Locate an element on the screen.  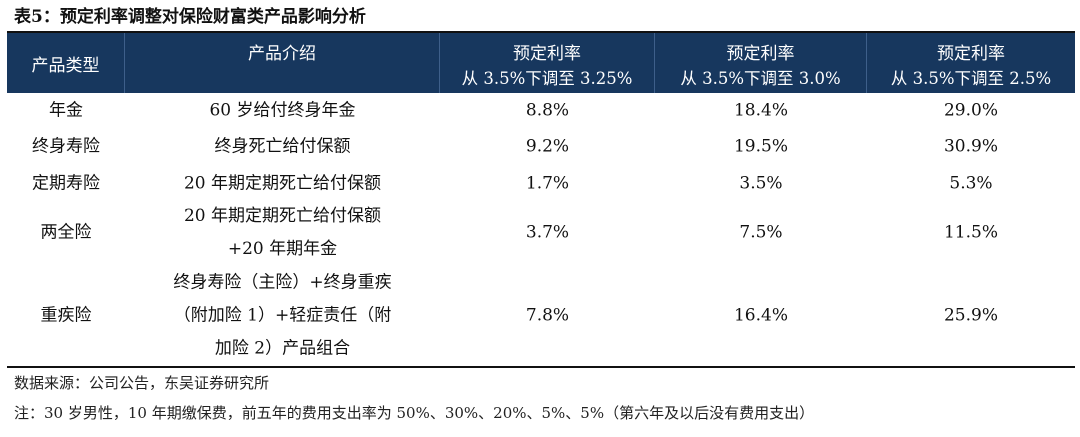
row-intro: 60 岁给付终身年金 is located at coordinates (282, 111).